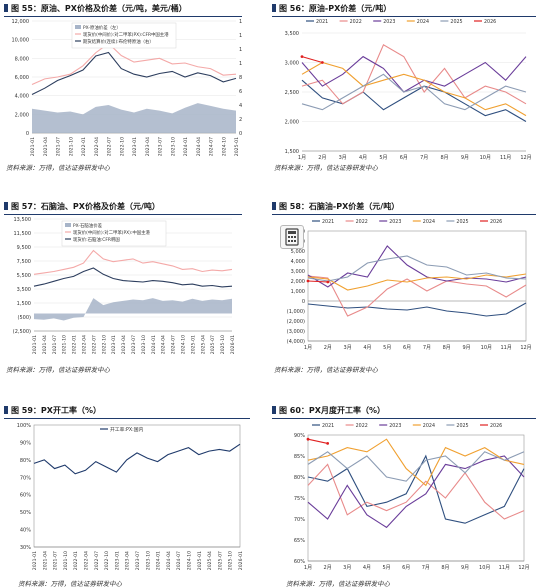 This screenshot has height=588, width=540. I want to click on x-tick-label: 8月, so click(444, 158).